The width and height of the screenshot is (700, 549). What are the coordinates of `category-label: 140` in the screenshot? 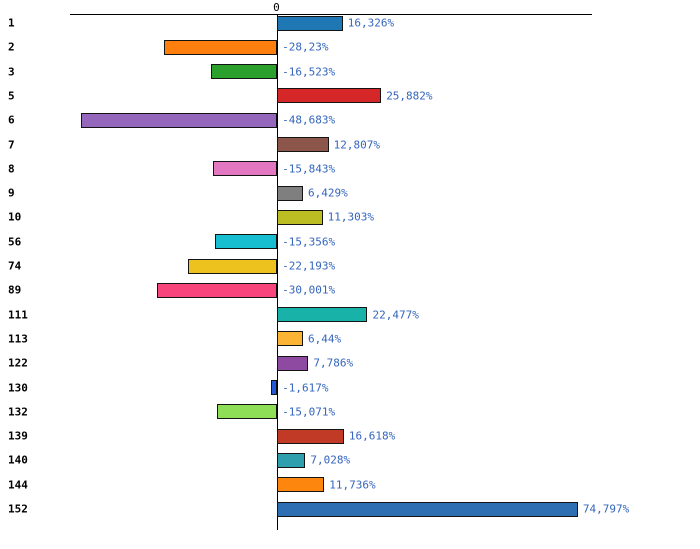 It's located at (18, 460).